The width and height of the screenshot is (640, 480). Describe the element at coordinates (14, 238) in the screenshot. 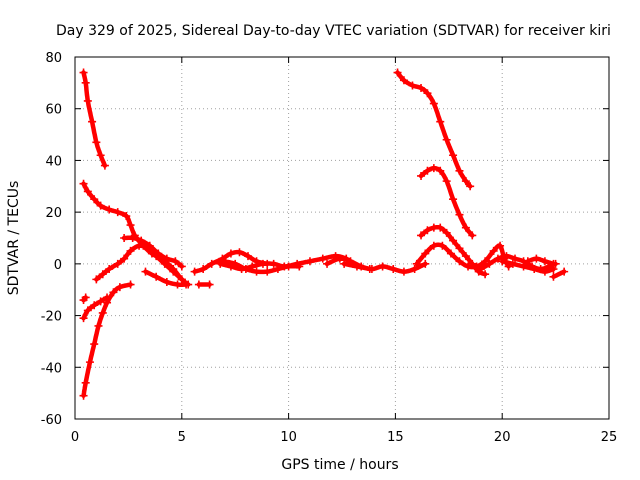

I see `y-axis-label: SDTVAR / TECUs` at that location.